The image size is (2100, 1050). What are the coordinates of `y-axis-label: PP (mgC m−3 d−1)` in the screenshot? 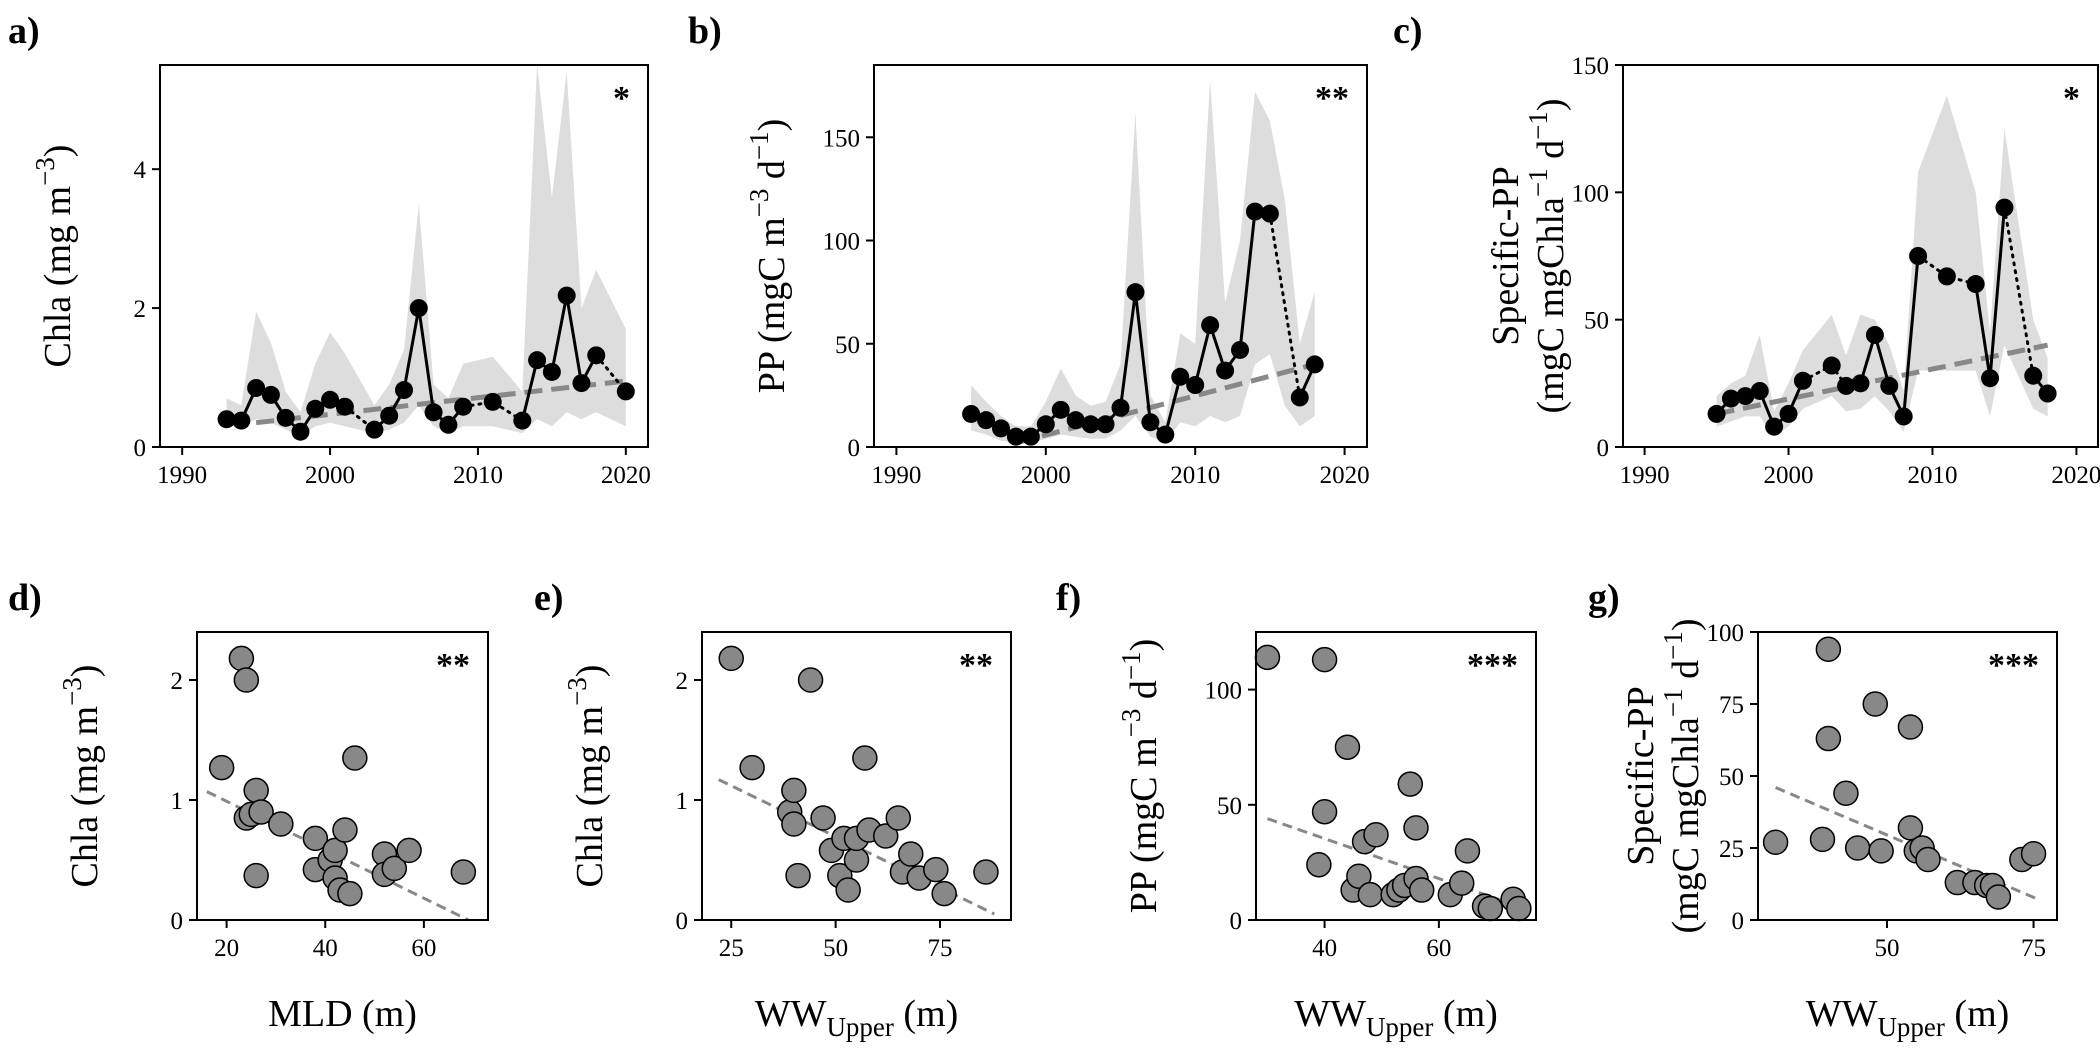 It's located at (768, 256).